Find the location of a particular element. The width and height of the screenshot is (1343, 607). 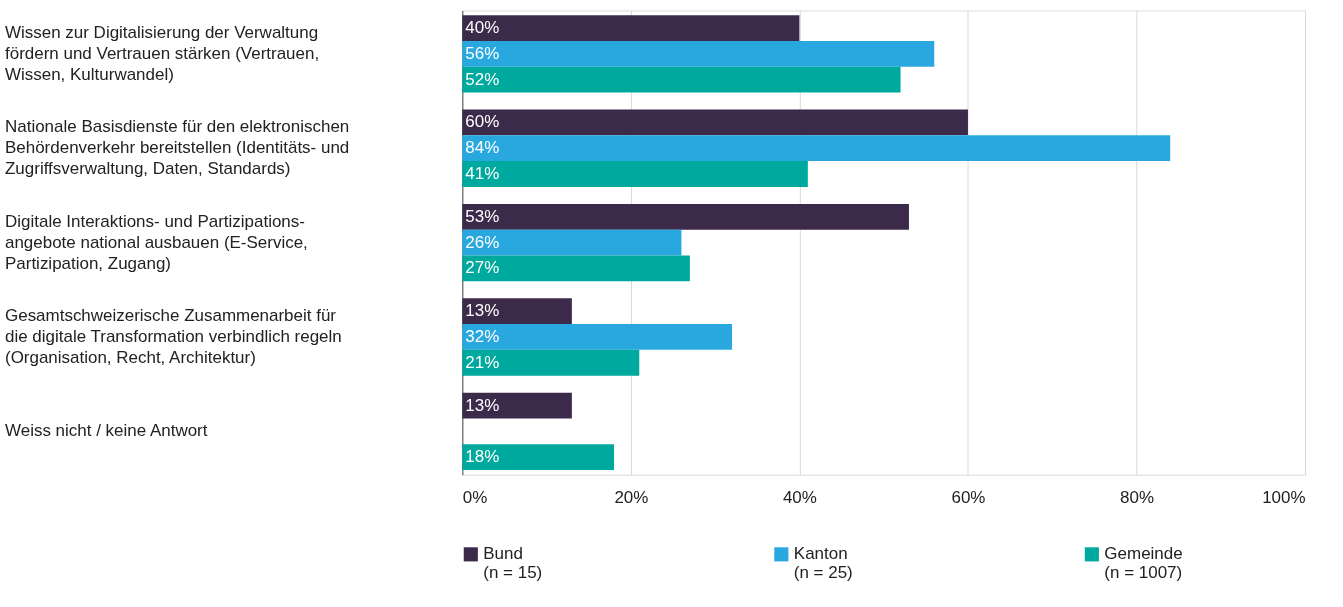

data-label: 27% is located at coordinates (482, 268).